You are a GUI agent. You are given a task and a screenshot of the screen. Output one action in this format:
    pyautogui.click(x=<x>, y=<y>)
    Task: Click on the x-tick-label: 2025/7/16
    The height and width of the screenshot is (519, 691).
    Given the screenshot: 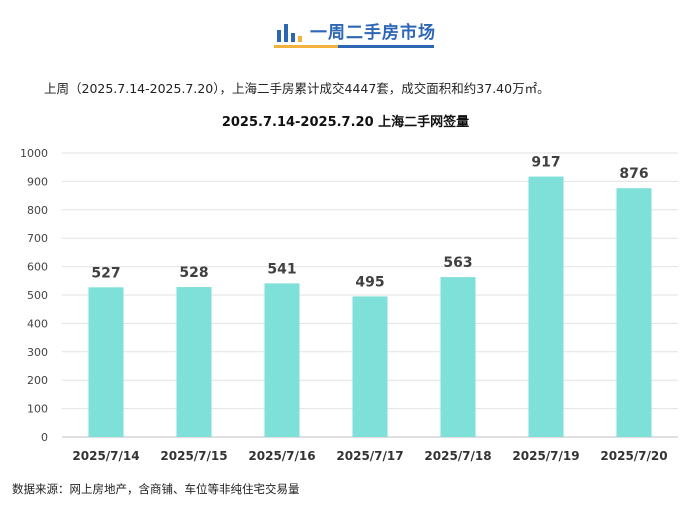 What is the action you would take?
    pyautogui.click(x=281, y=456)
    